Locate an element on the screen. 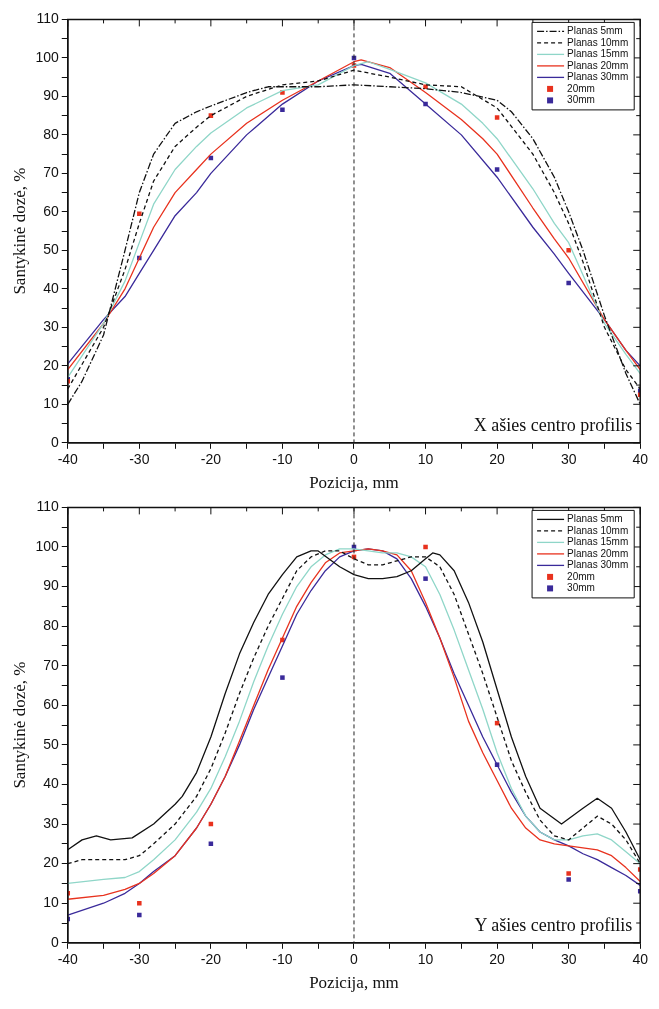  annotation: Y ašies centro profilis is located at coordinates (553, 924).